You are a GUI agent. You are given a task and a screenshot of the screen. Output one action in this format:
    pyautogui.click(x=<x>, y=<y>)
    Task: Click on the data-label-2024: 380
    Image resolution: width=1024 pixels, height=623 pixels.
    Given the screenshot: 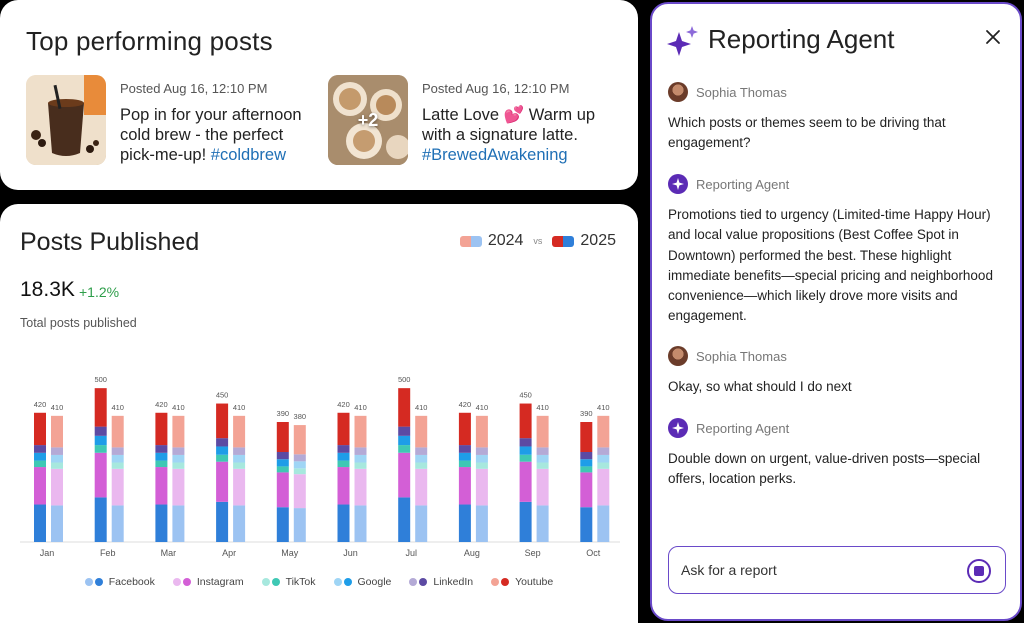 What is the action you would take?
    pyautogui.click(x=300, y=416)
    